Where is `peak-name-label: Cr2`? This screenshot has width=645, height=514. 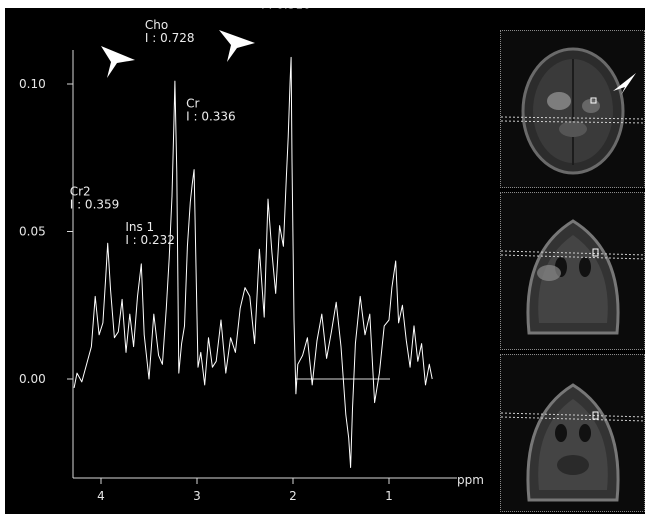
peak-name-label: Cr2 is located at coordinates (80, 191).